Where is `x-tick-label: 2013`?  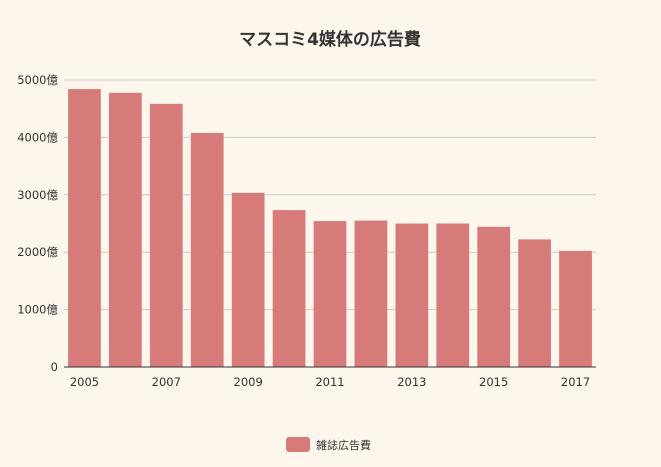 x-tick-label: 2013 is located at coordinates (411, 382).